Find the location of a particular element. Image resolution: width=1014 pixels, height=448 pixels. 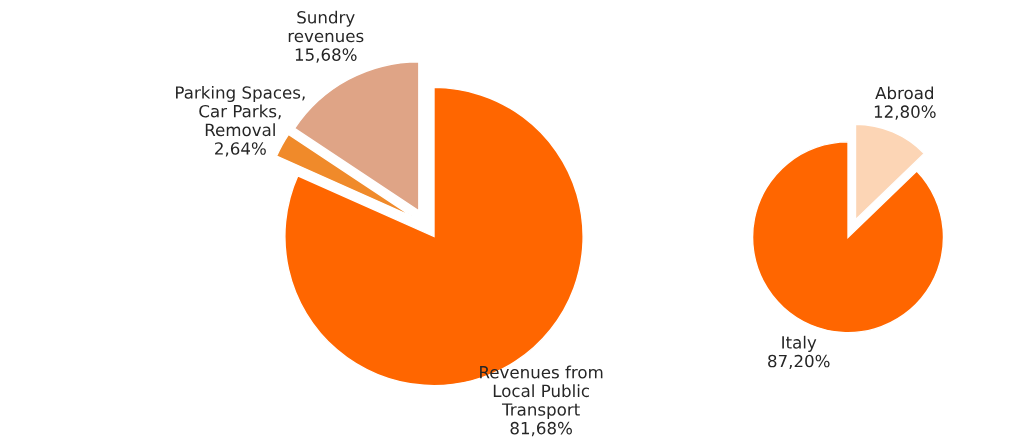

data-label: 2,64% is located at coordinates (240, 149).